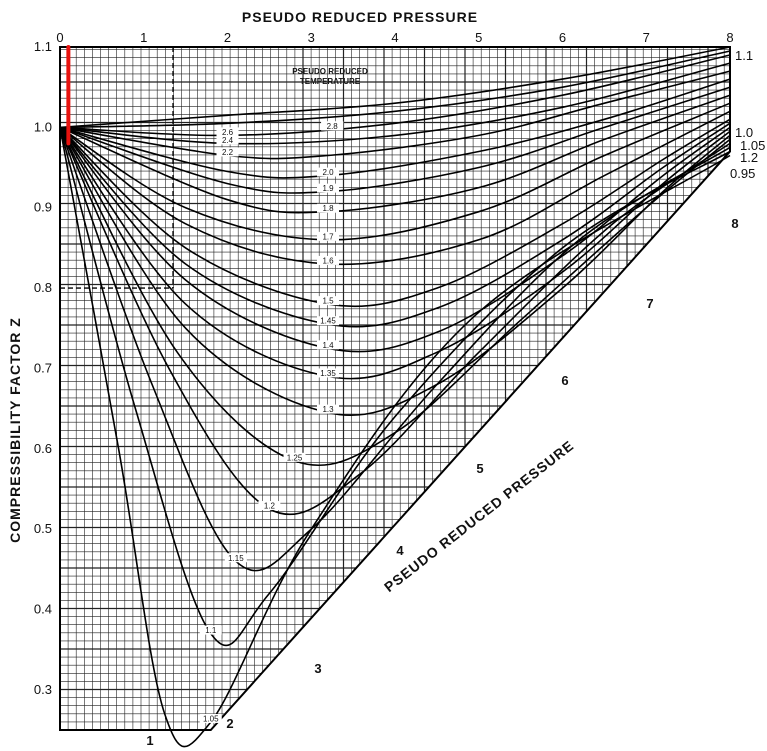  I want to click on right-tick-label: 1.05, so click(752, 145).